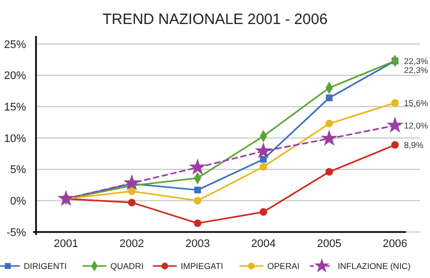 The image size is (430, 278). Describe the element at coordinates (15, 108) in the screenshot. I see `y-tick-label: 15%` at that location.